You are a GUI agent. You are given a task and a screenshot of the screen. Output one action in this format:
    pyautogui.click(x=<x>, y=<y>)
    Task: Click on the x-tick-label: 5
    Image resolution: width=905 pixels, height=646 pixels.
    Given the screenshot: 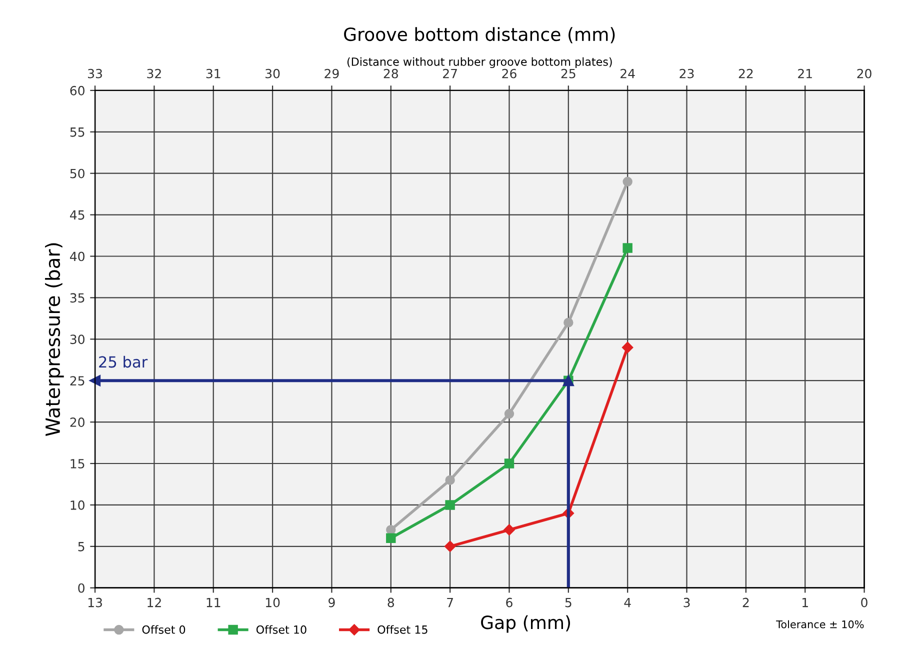 What is the action you would take?
    pyautogui.click(x=568, y=603)
    